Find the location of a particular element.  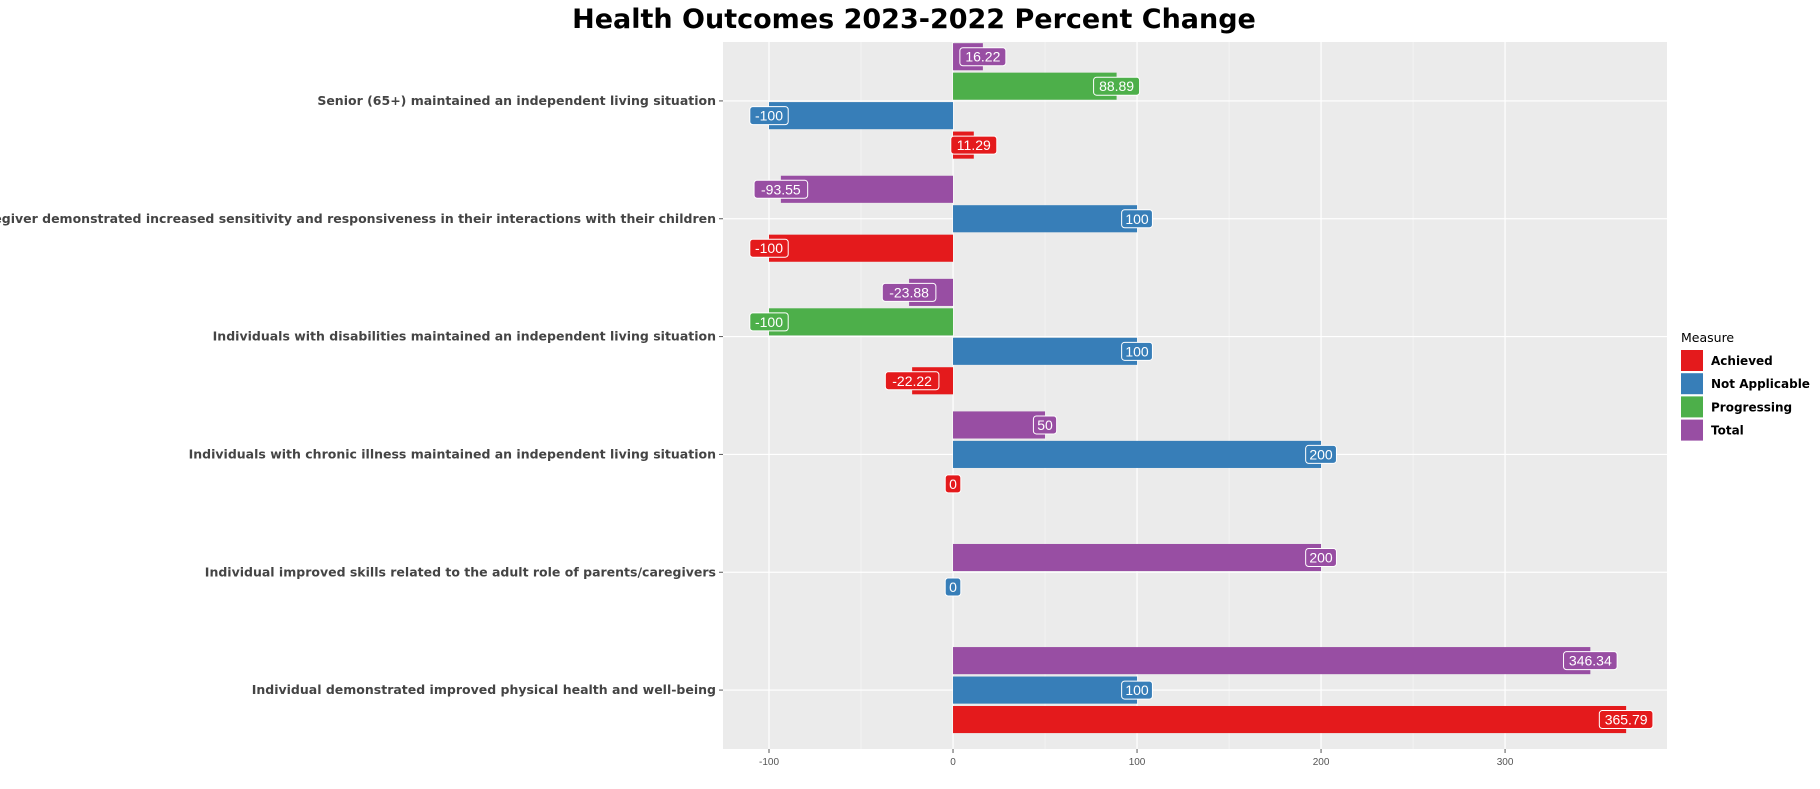

chart-title: Health Outcomes 2023-2022 Percent Change is located at coordinates (914, 19).